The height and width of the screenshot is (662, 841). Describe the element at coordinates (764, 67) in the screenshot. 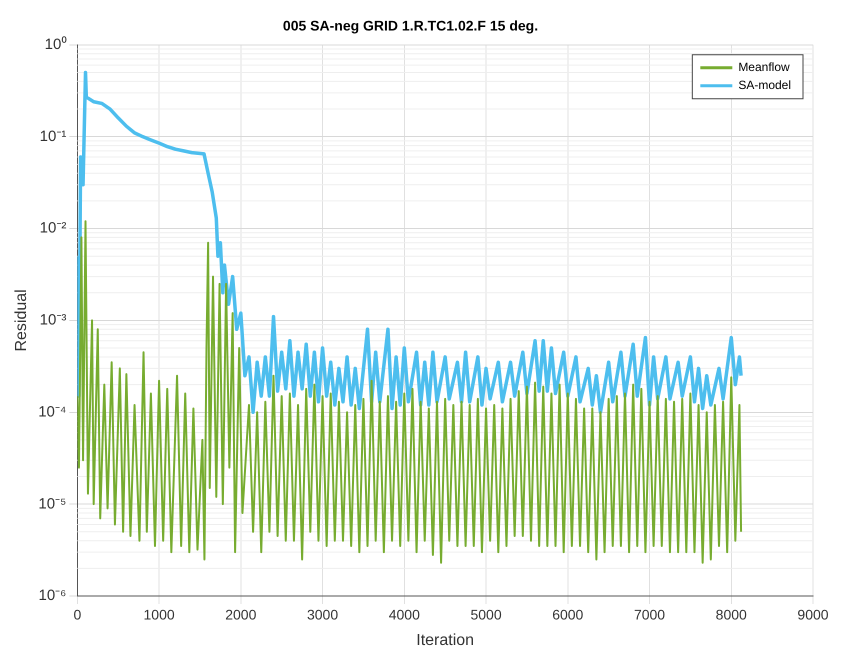

I see `legend-label: Meanflow` at that location.